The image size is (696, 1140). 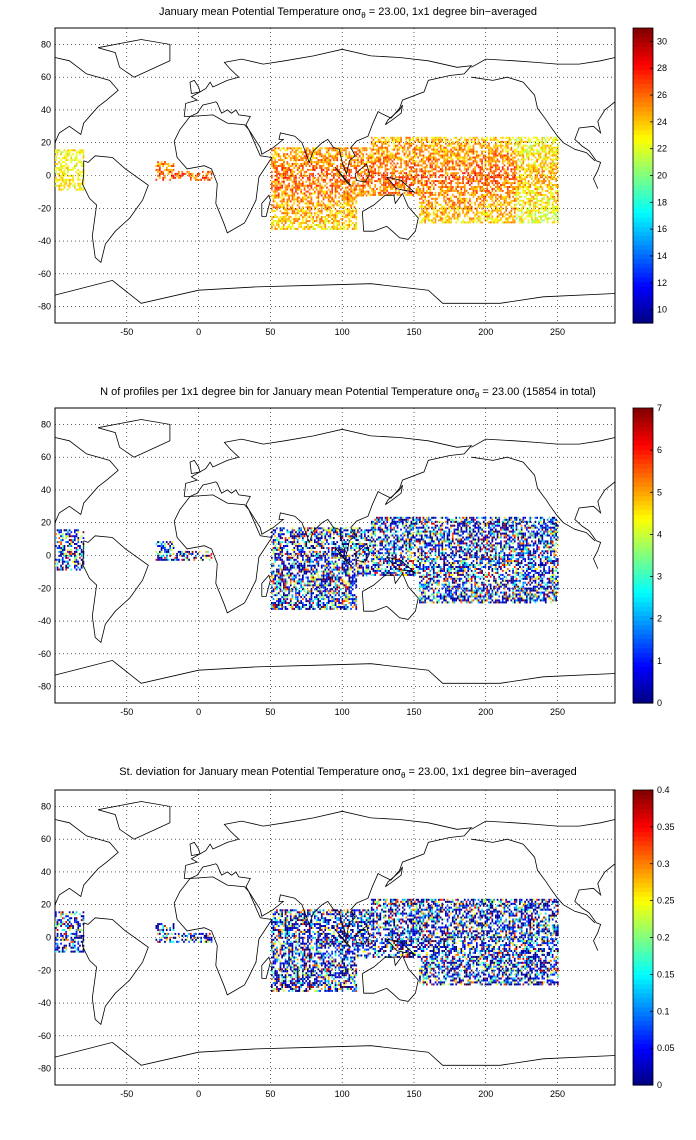 I want to click on colorbar-segment, so click(x=643, y=293).